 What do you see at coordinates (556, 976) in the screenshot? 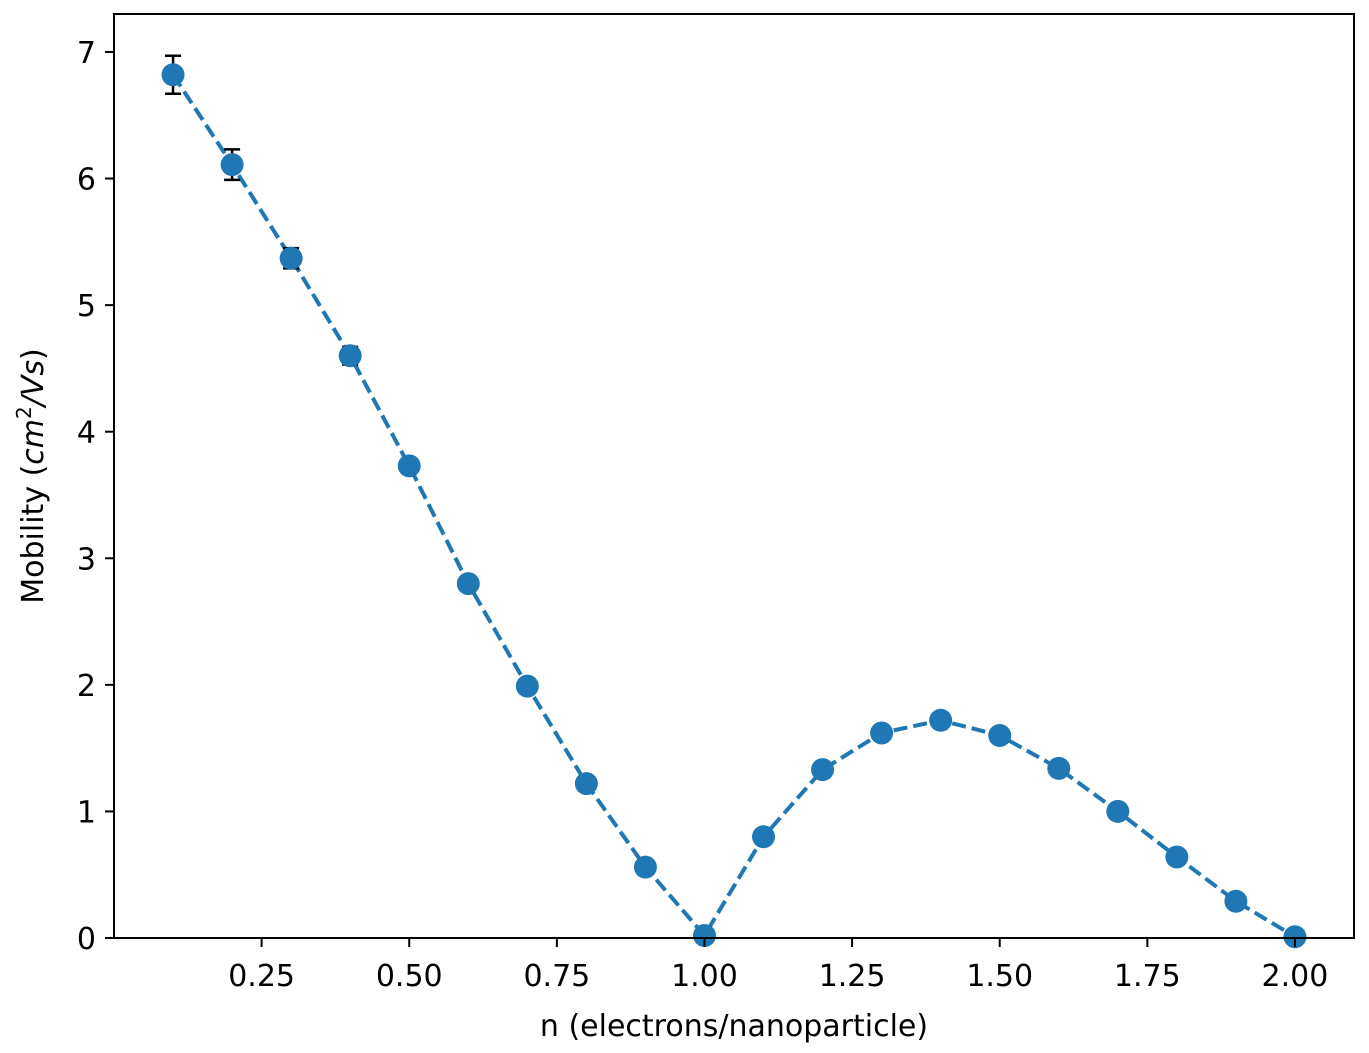
I see `x-tick-label: 0.75` at bounding box center [556, 976].